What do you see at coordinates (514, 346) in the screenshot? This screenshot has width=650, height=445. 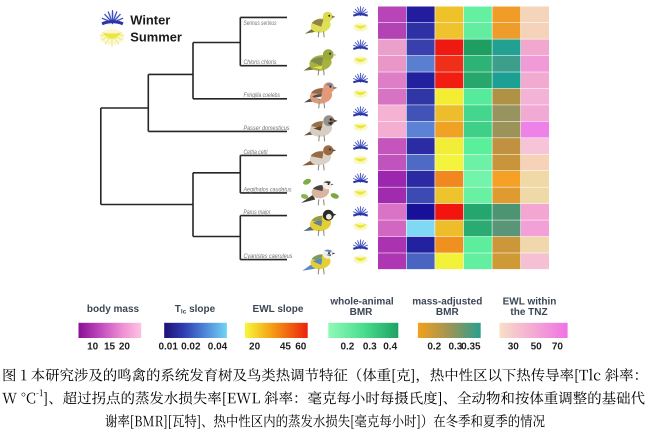 I see `svg-text: 30` at bounding box center [514, 346].